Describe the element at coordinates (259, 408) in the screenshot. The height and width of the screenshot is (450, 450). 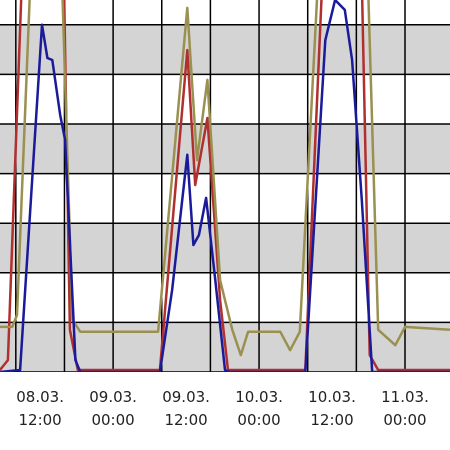
I see `x-tick-label: 10.03. 00:00` at that location.